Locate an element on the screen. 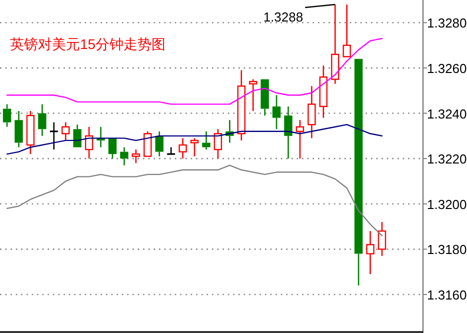 Image resolution: width=467 pixels, height=333 pixels. y-tick-label: 1.3240 is located at coordinates (447, 114).